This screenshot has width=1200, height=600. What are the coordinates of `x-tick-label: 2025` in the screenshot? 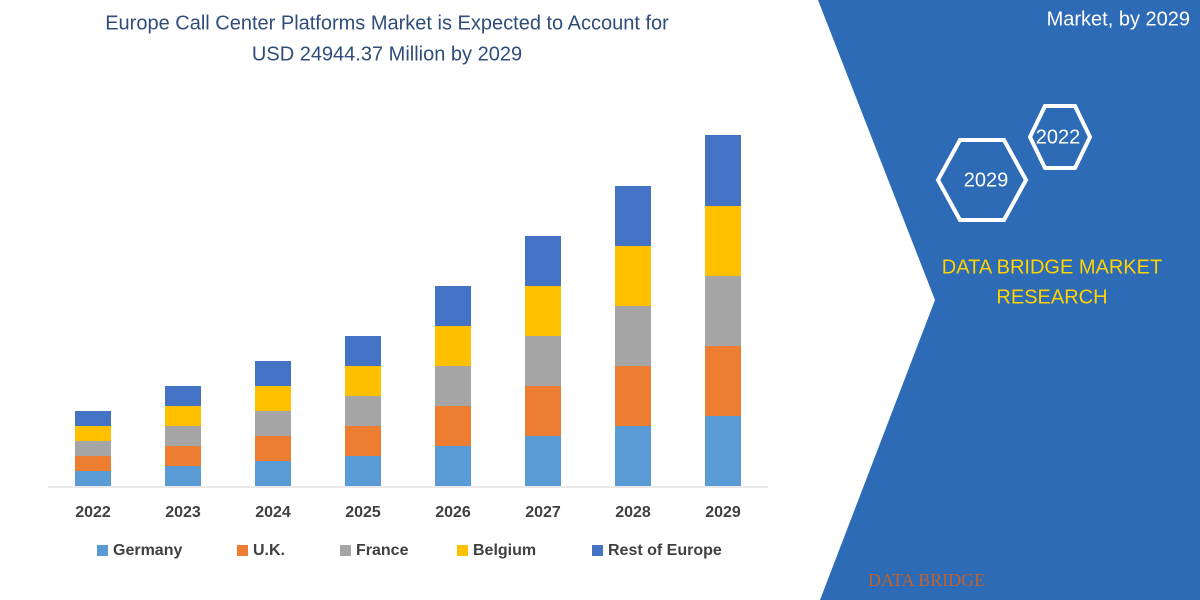 It's located at (363, 512).